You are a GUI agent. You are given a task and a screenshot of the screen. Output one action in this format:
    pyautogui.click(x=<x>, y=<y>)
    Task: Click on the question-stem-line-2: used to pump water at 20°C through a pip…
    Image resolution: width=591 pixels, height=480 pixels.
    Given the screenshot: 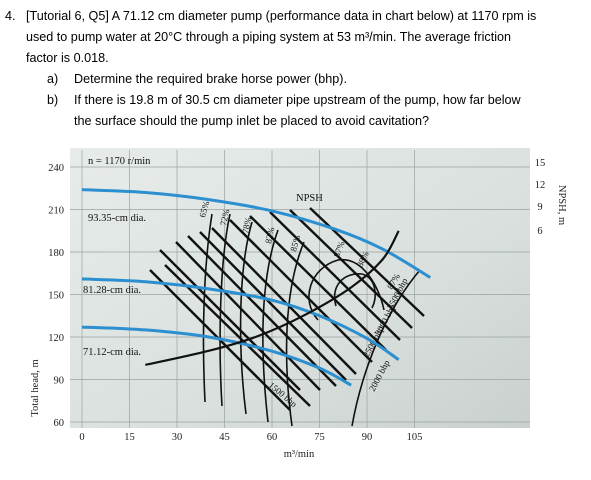 What is the action you would take?
    pyautogui.click(x=269, y=37)
    